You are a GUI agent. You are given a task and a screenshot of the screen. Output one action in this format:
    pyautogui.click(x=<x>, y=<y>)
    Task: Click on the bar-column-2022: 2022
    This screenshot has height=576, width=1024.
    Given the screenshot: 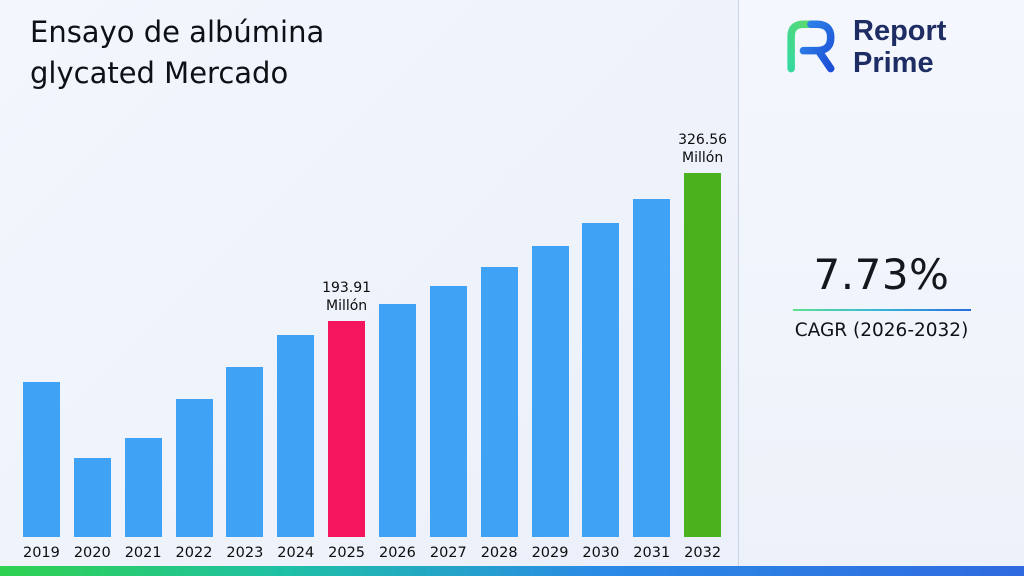 What is the action you would take?
    pyautogui.click(x=194, y=481)
    